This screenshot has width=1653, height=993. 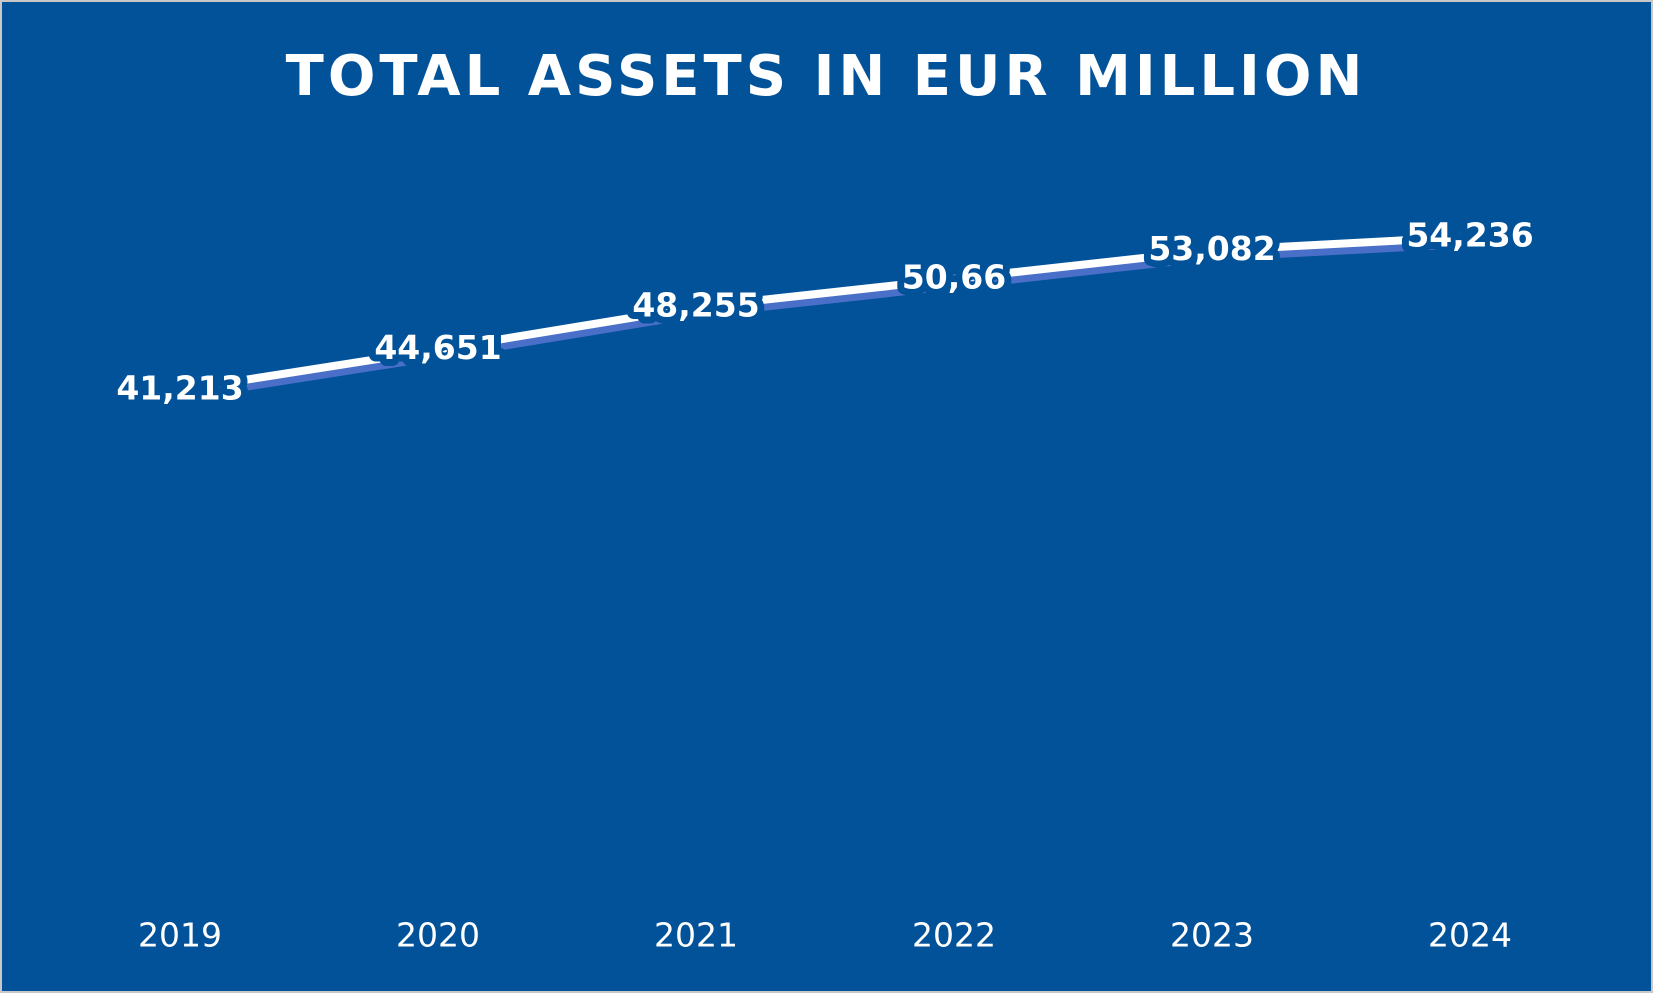 I want to click on x-tick-label: 2022, so click(x=954, y=935).